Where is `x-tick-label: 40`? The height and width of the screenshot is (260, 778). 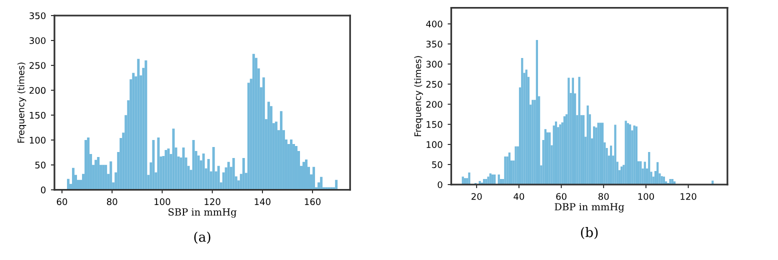
x-tick-label: 40 is located at coordinates (519, 196).